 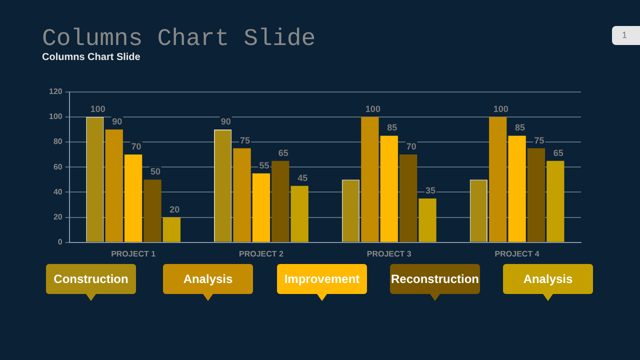 I want to click on text: Reconstruction, so click(x=434, y=279).